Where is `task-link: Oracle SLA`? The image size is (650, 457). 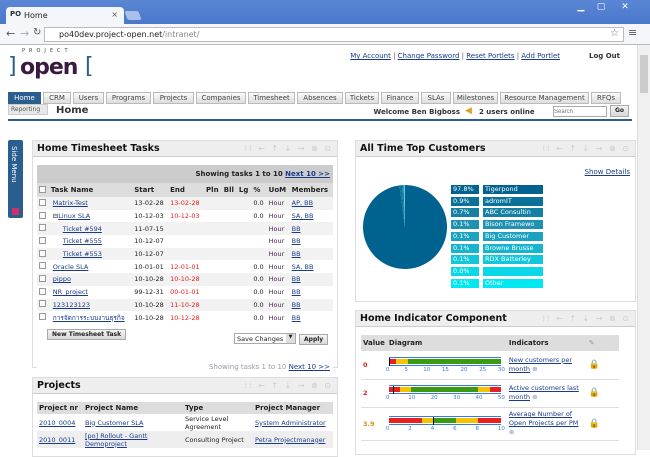
task-link: Oracle SLA is located at coordinates (71, 267).